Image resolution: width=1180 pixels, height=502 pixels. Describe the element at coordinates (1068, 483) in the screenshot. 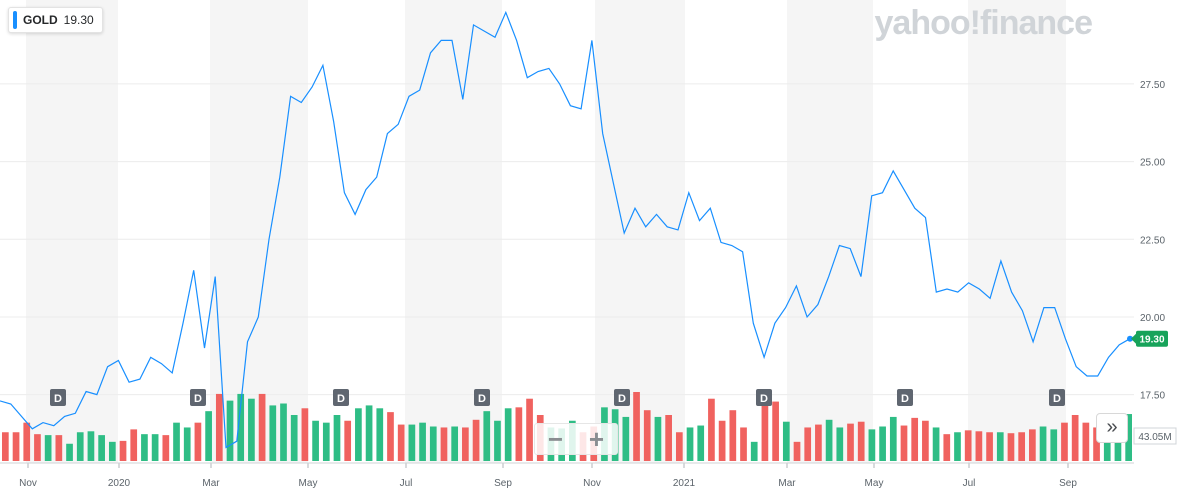

I see `x-tick-label: Sep` at that location.